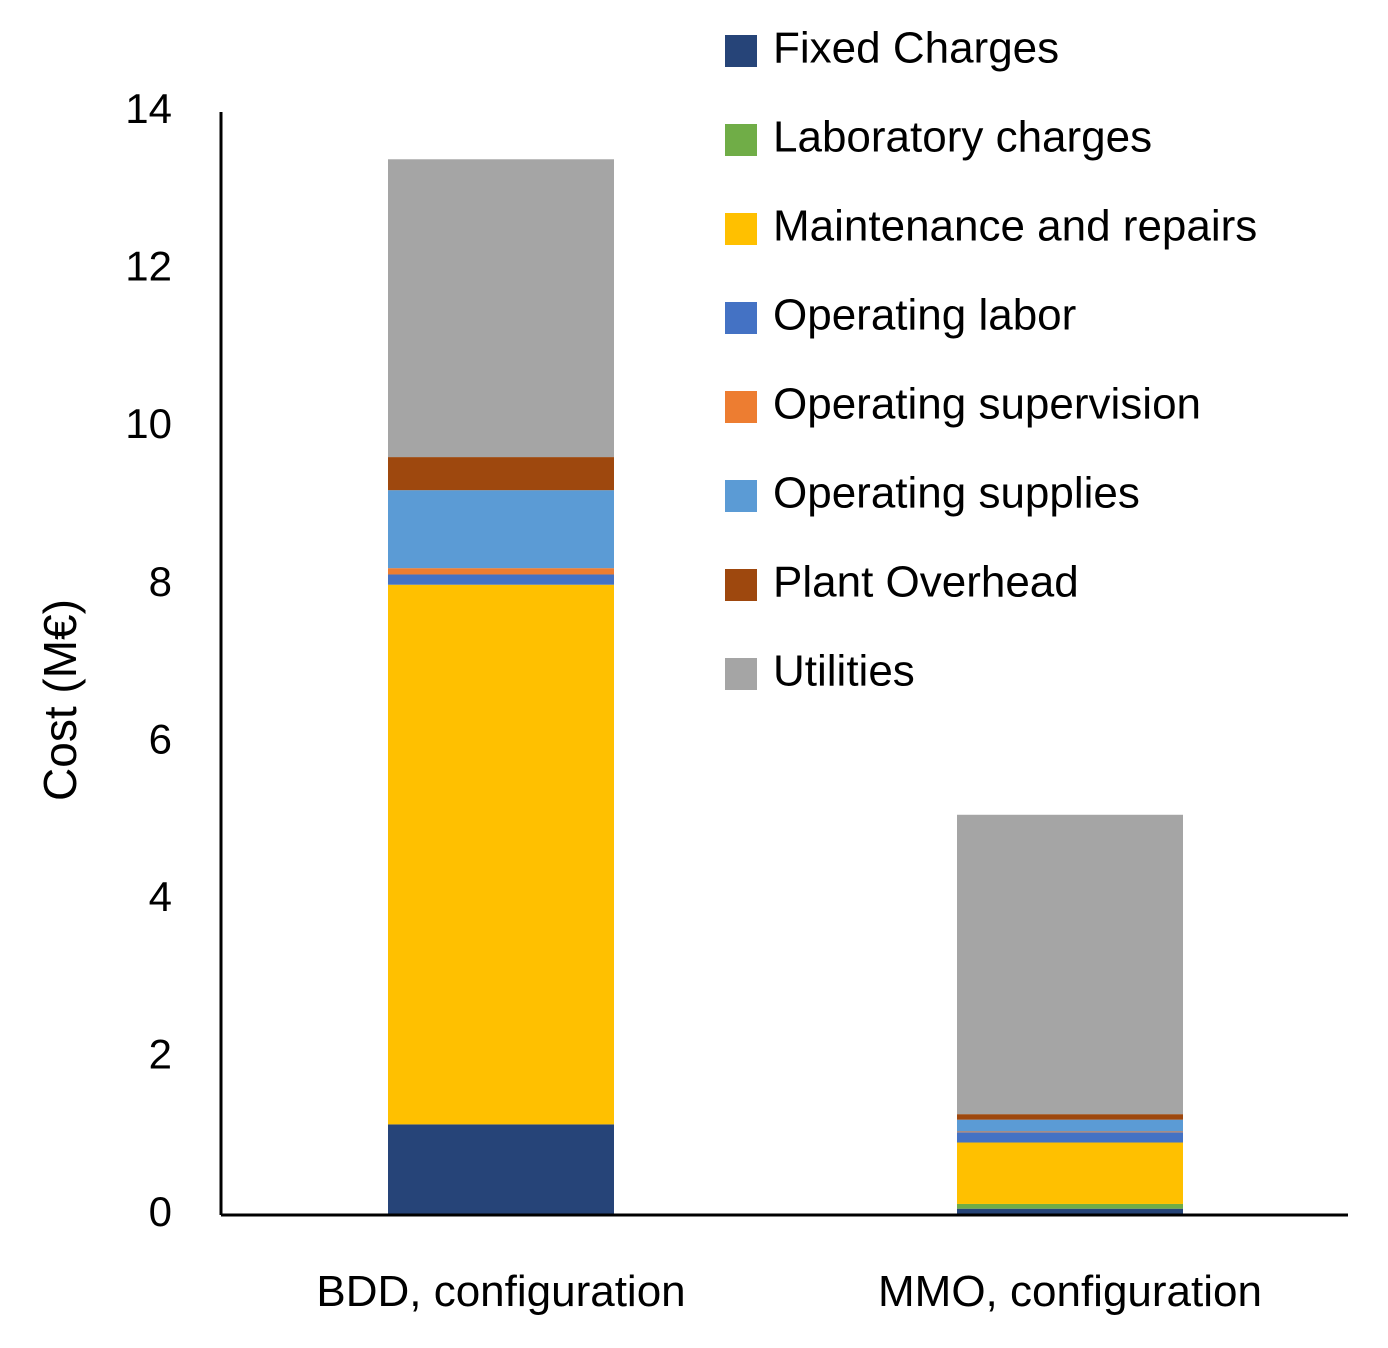  I want to click on y-tick-label: 8, so click(160, 581).